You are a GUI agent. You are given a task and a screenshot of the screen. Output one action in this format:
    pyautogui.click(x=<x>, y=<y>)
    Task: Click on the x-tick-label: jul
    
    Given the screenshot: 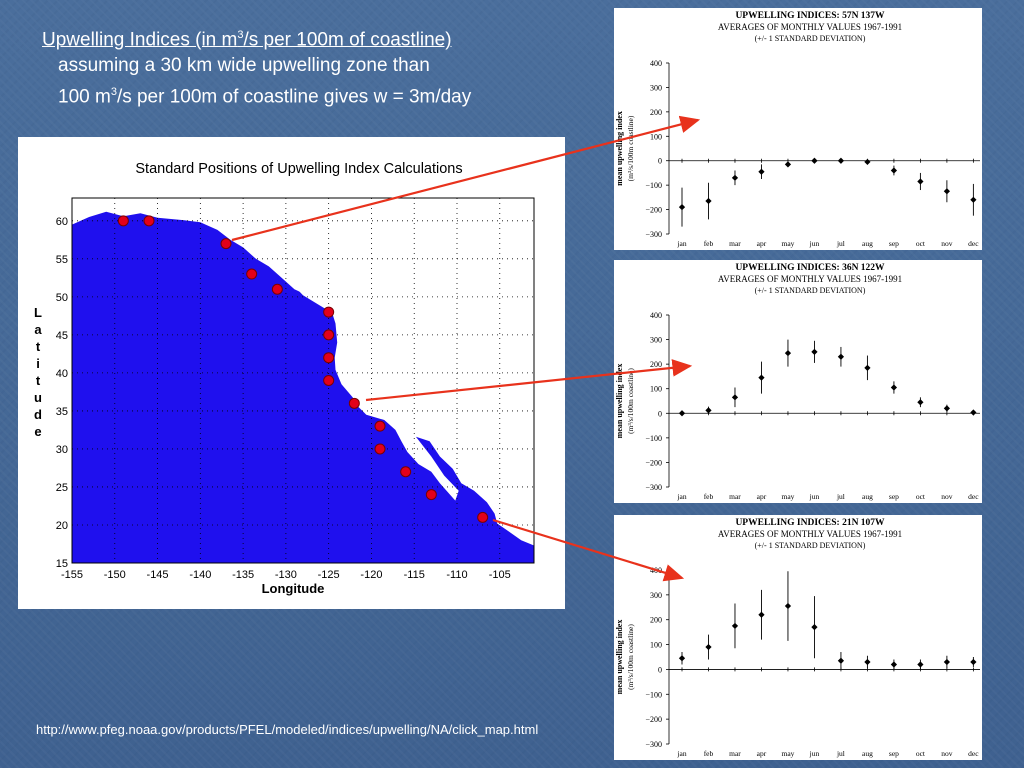 What is the action you would take?
    pyautogui.click(x=840, y=753)
    